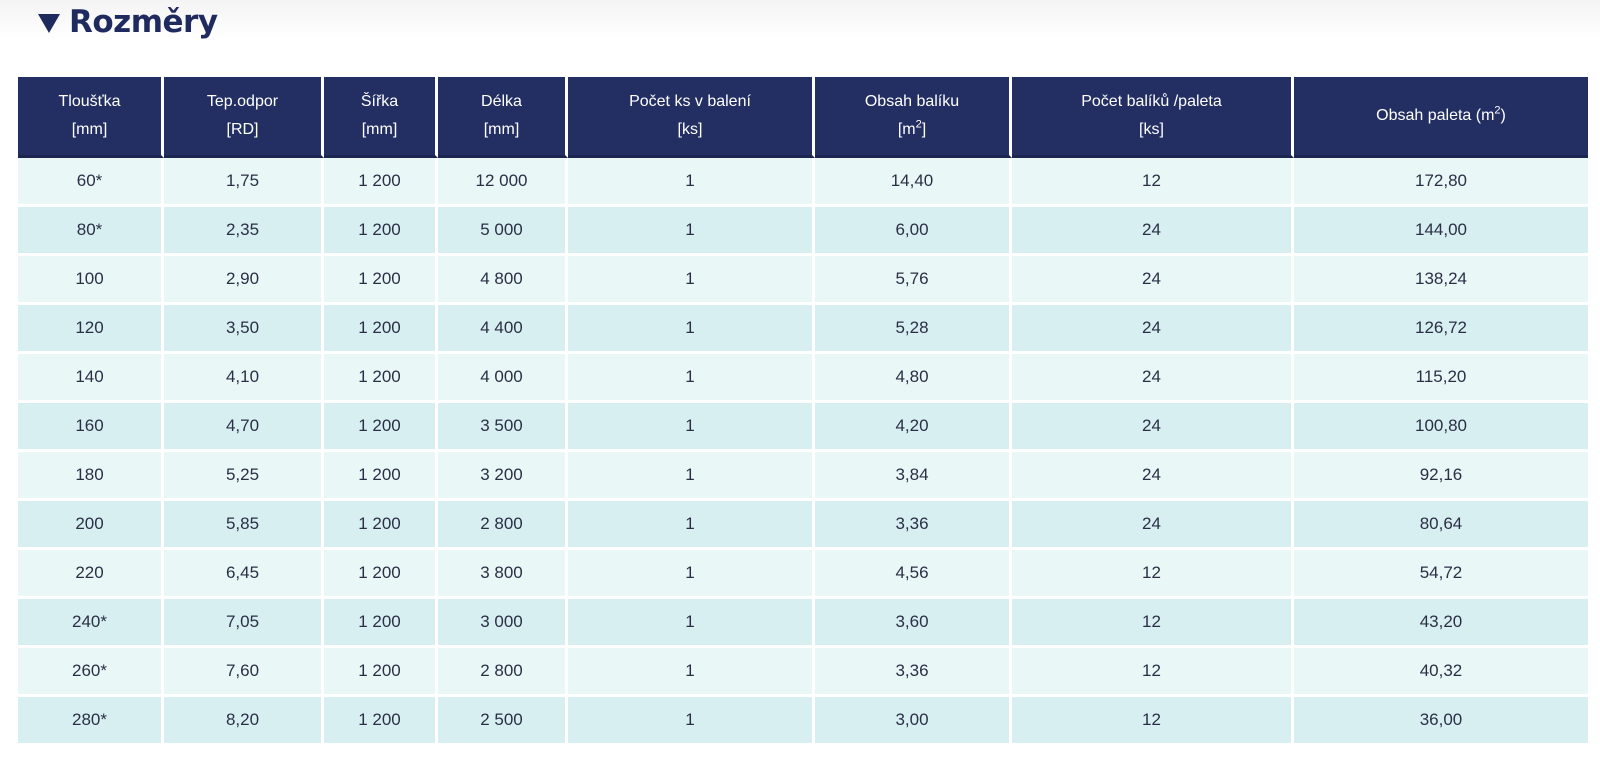 Image resolution: width=1600 pixels, height=766 pixels. I want to click on thermal-resistance-cell: 2,35, so click(244, 231).